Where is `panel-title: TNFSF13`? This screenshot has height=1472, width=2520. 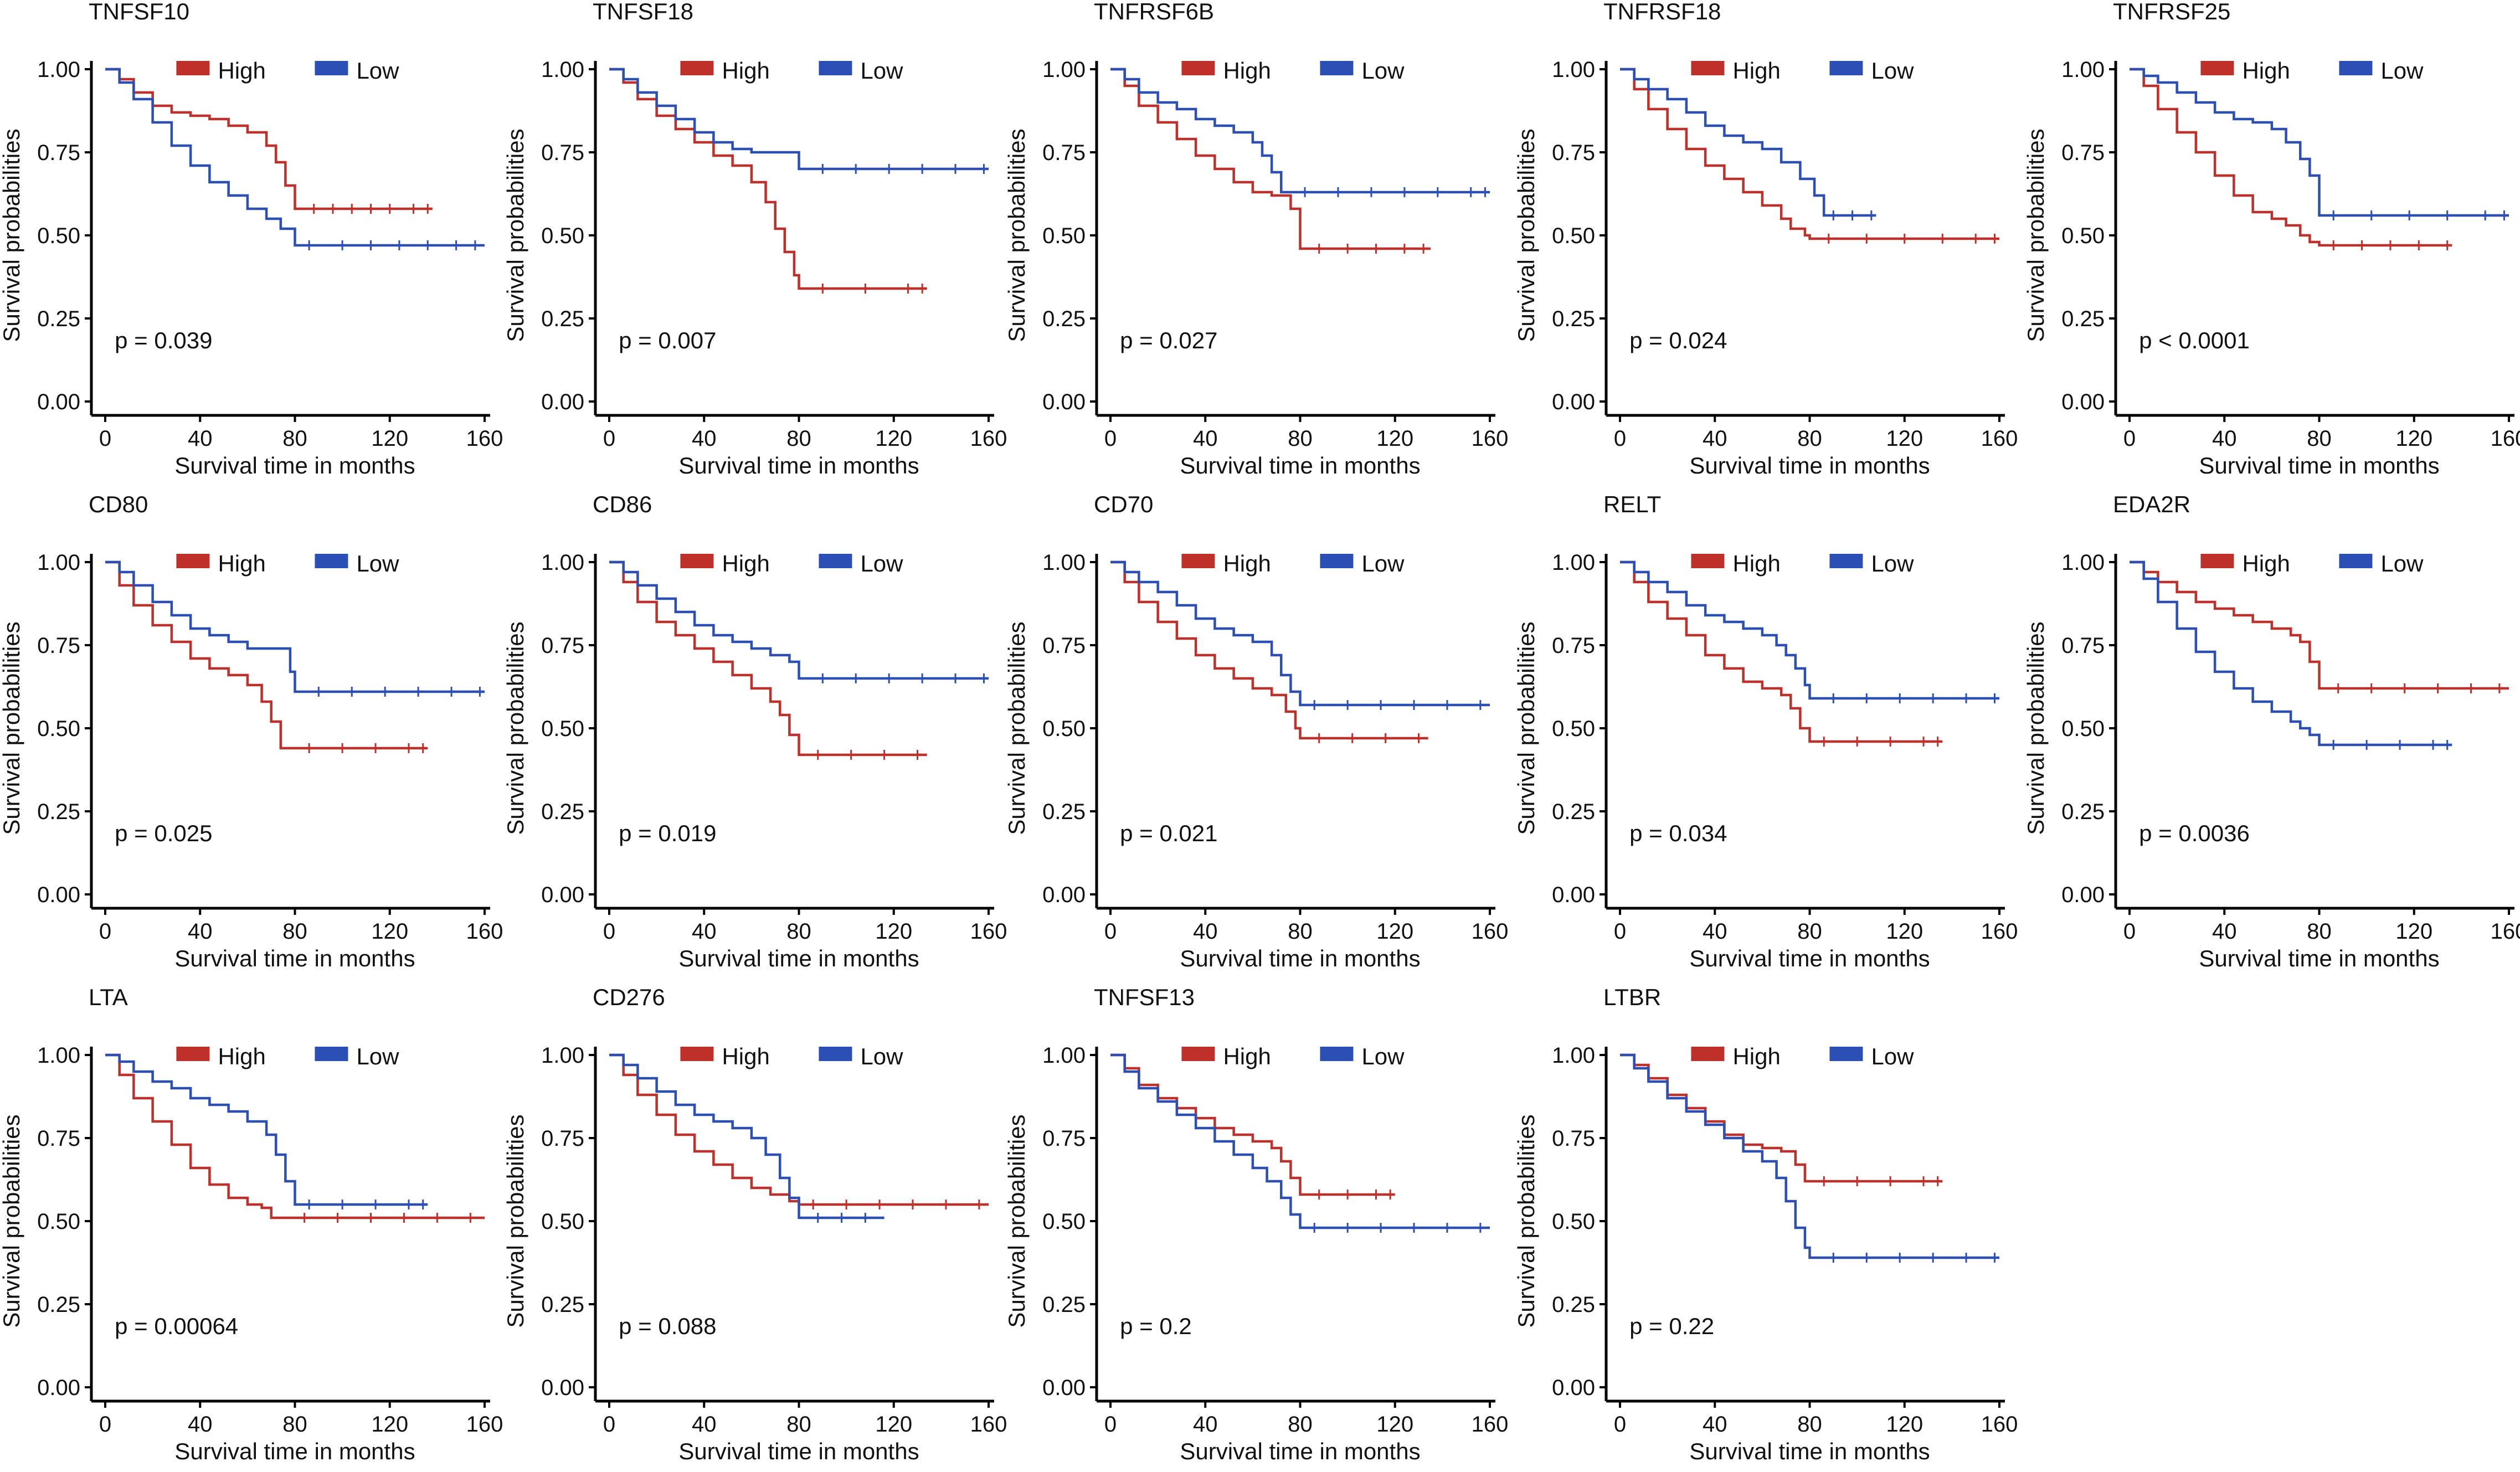 panel-title: TNFSF13 is located at coordinates (1145, 997).